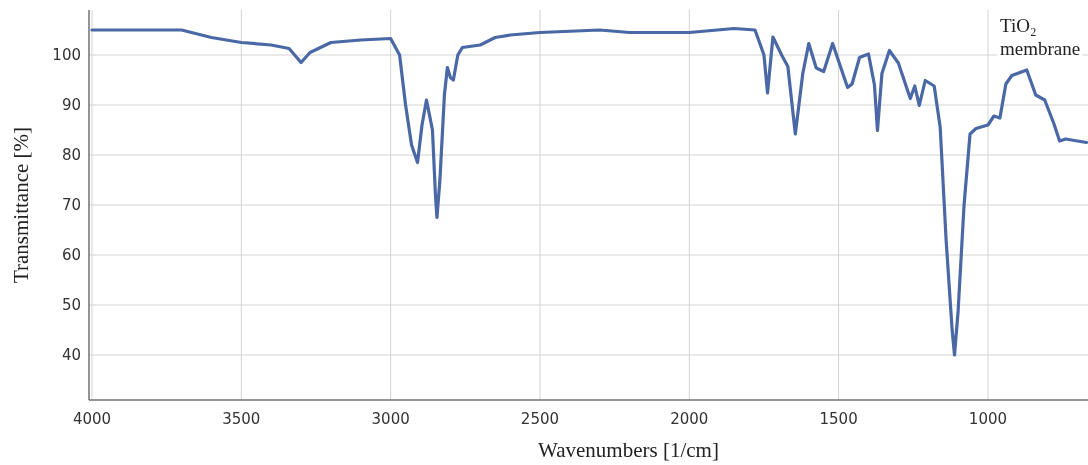 This screenshot has width=1088, height=465. What do you see at coordinates (540, 419) in the screenshot?
I see `x-tick-label: 2500` at bounding box center [540, 419].